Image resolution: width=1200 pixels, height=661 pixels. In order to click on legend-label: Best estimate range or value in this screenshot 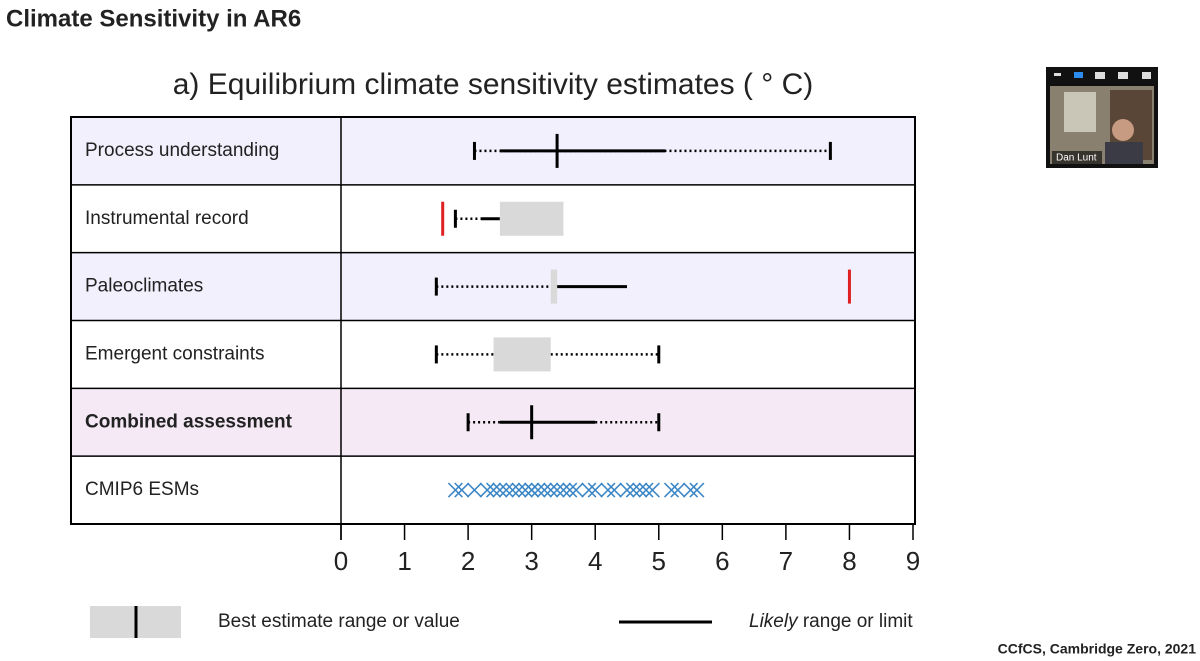, I will do `click(339, 621)`.